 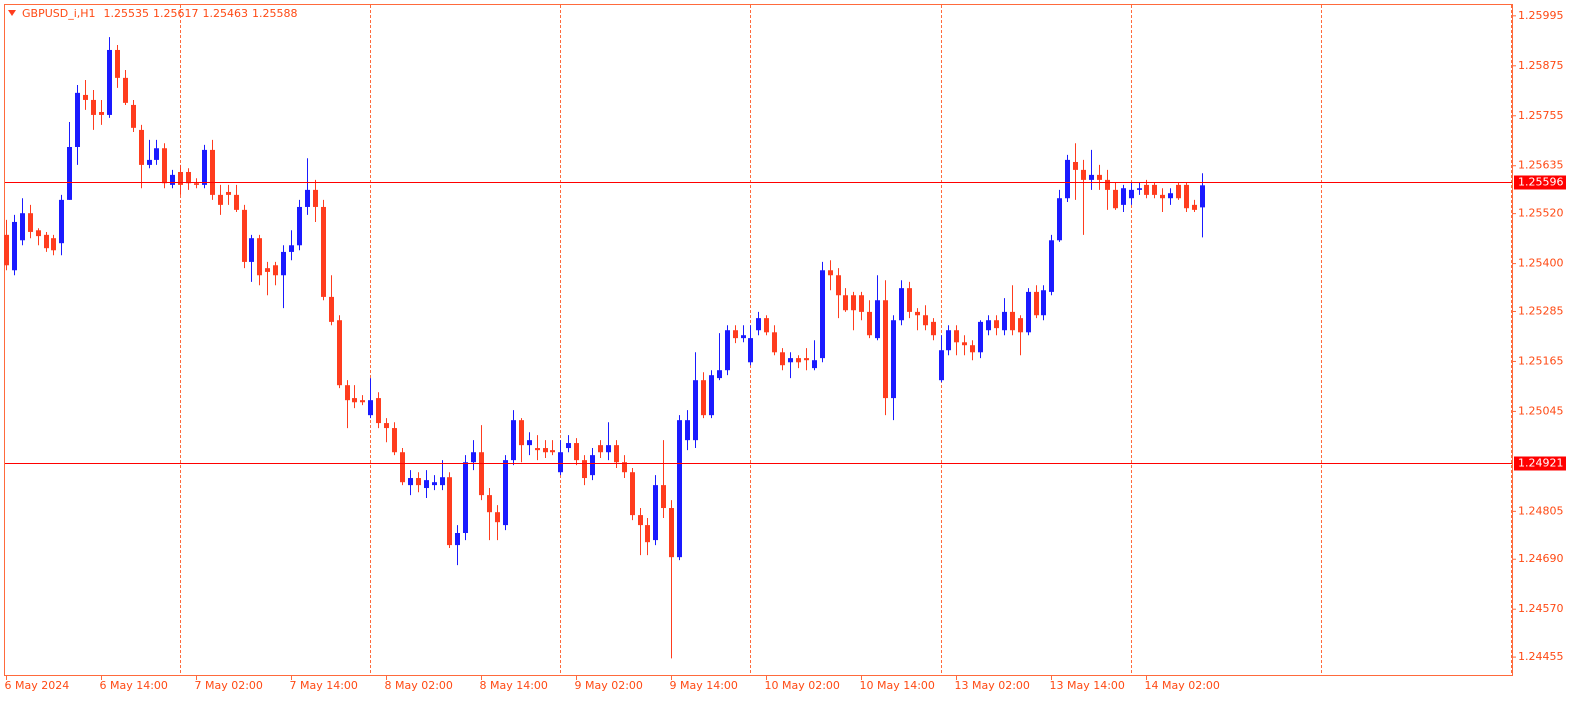 I want to click on level-label: 1.25596, so click(x=1541, y=182).